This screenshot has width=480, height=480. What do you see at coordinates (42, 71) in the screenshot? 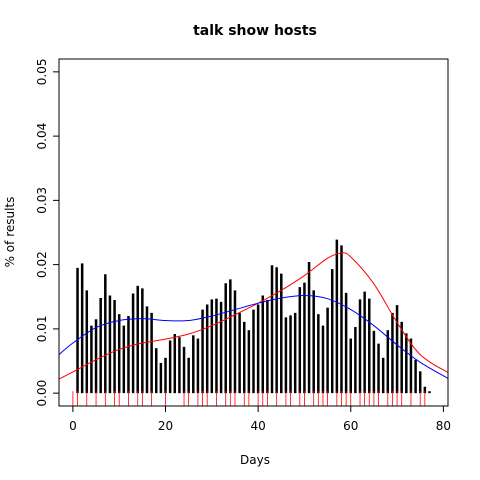
I see `y-tick-label: 0.05` at bounding box center [42, 71].